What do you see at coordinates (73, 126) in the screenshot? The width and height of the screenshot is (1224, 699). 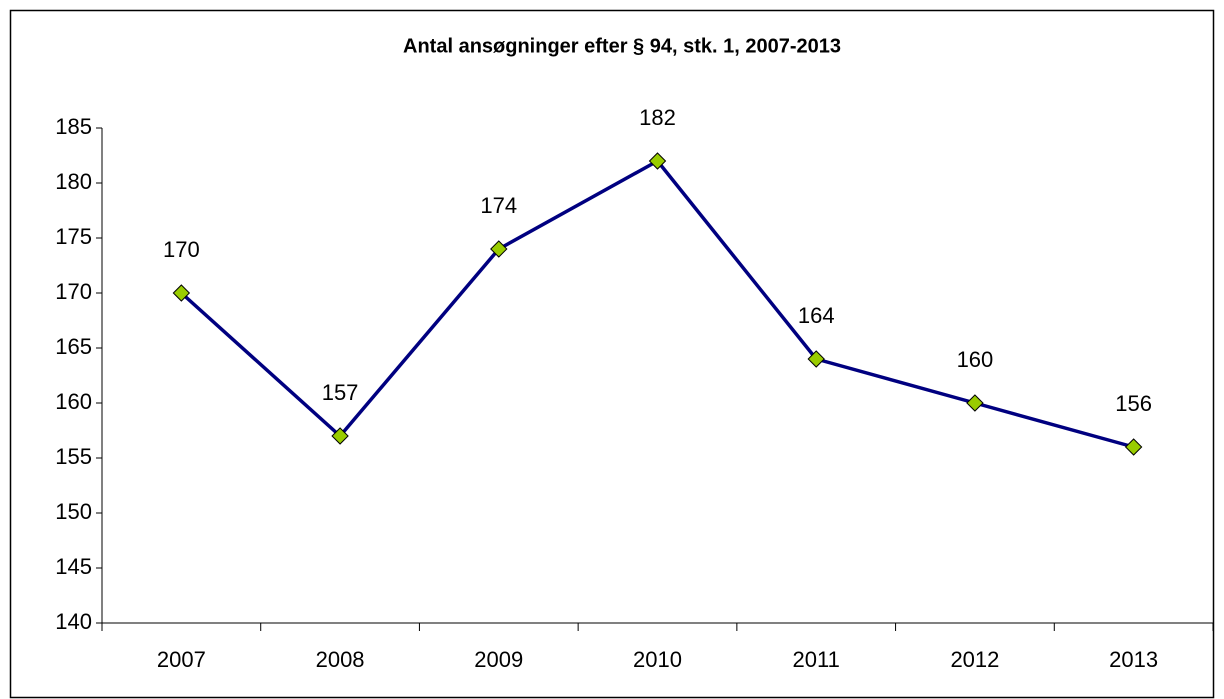 I see `y-tick-label: 185` at bounding box center [73, 126].